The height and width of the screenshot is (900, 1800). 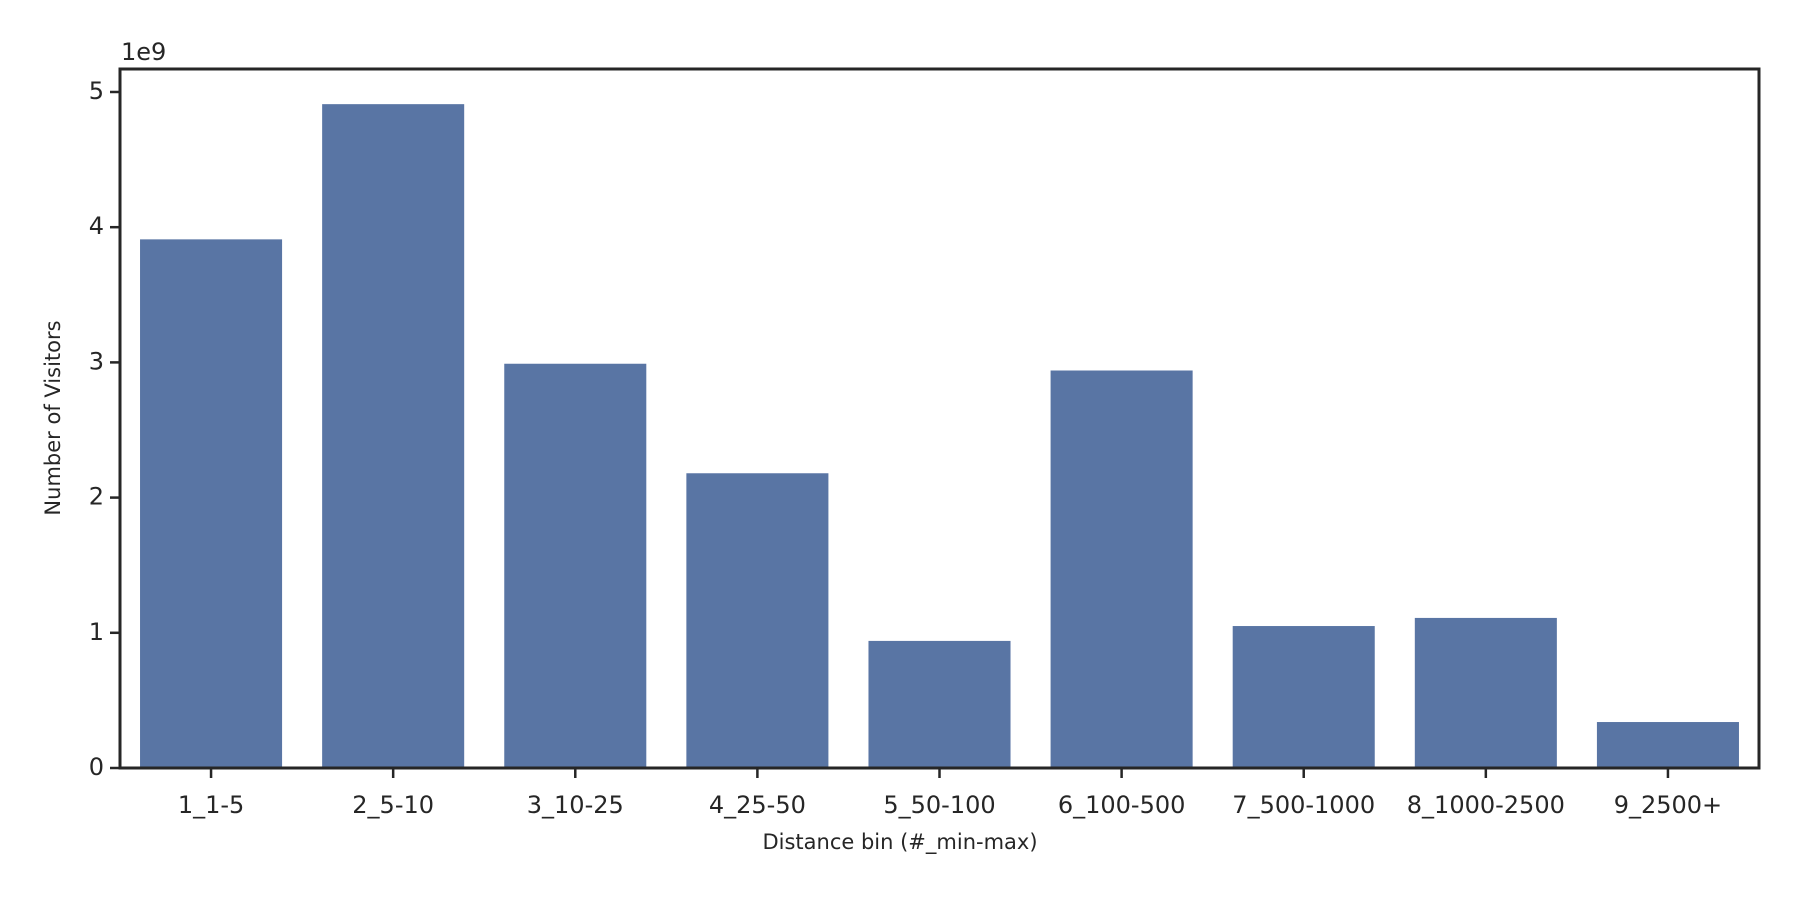 What do you see at coordinates (211, 805) in the screenshot?
I see `x-tick-label: 1_1-5` at bounding box center [211, 805].